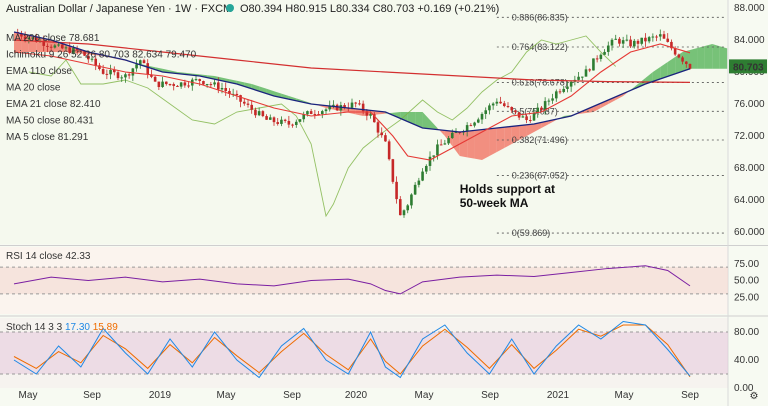 Image resolution: width=768 pixels, height=406 pixels. What do you see at coordinates (746, 360) in the screenshot?
I see `stoch-axis-tick: 40.00` at bounding box center [746, 360].